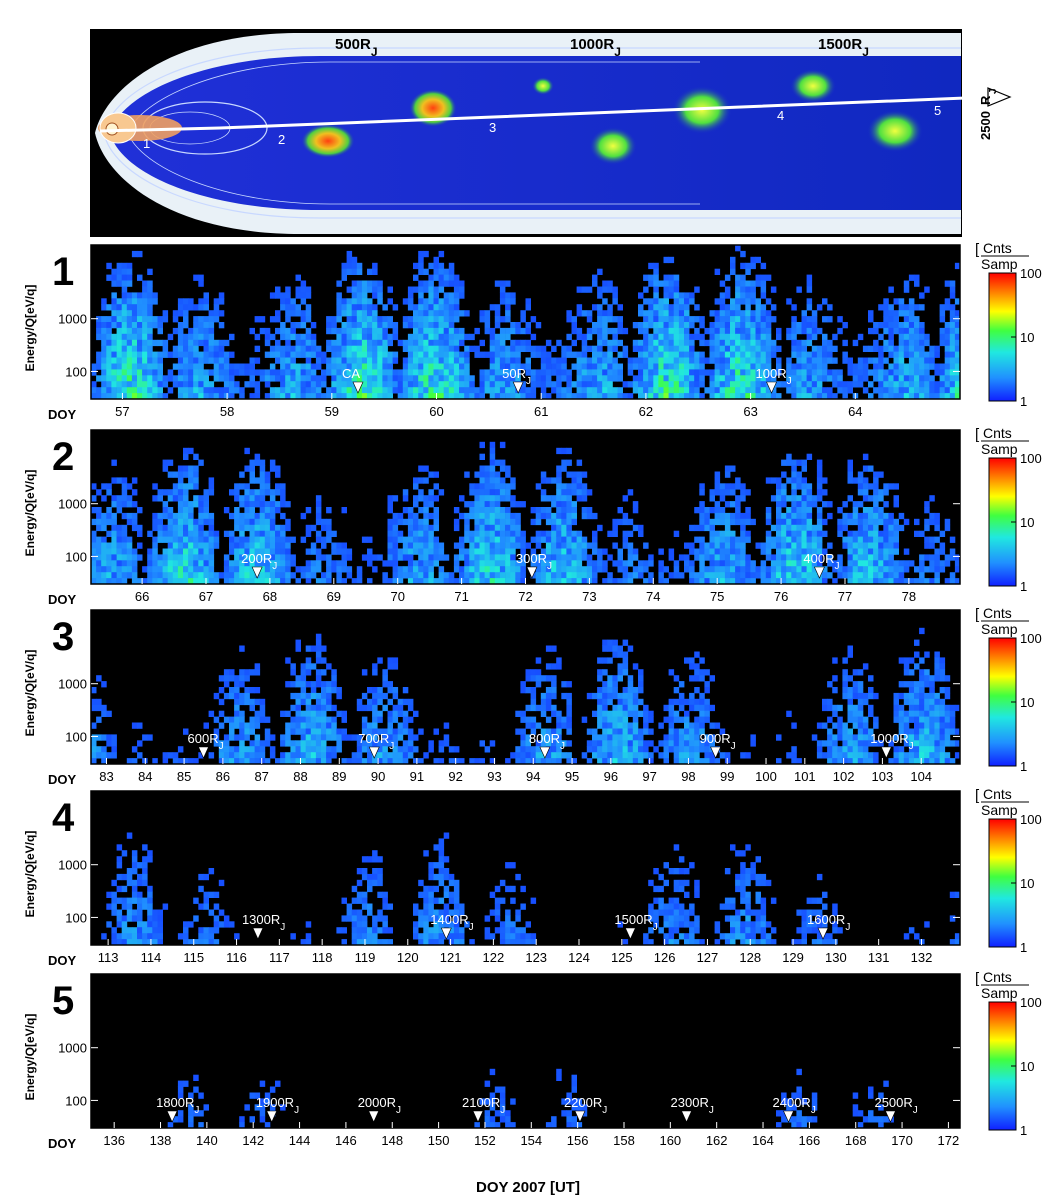  I want to click on x-tick-label: 158, so click(624, 1140).